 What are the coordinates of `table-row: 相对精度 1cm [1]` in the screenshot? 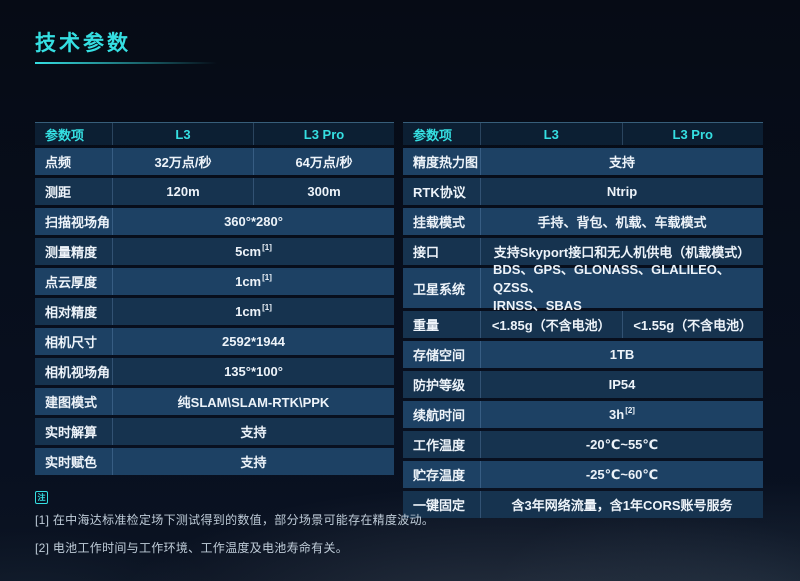 It's located at (214, 311).